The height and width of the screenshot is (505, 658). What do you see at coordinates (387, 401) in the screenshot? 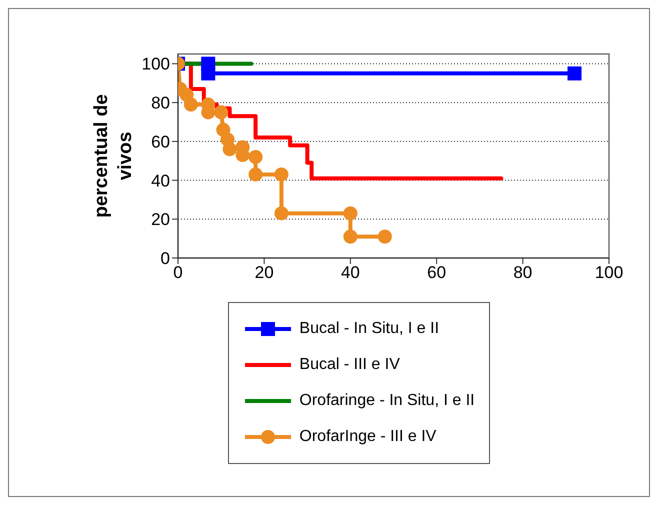
I see `legend-label: Orofaringe - In Situ, I e II` at bounding box center [387, 401].